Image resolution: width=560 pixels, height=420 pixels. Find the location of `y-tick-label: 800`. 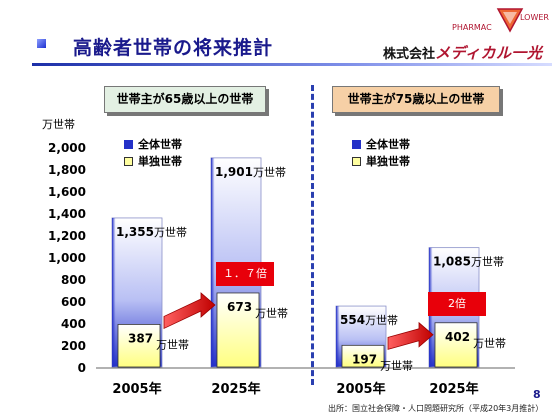

y-tick-label: 800 is located at coordinates (73, 280).